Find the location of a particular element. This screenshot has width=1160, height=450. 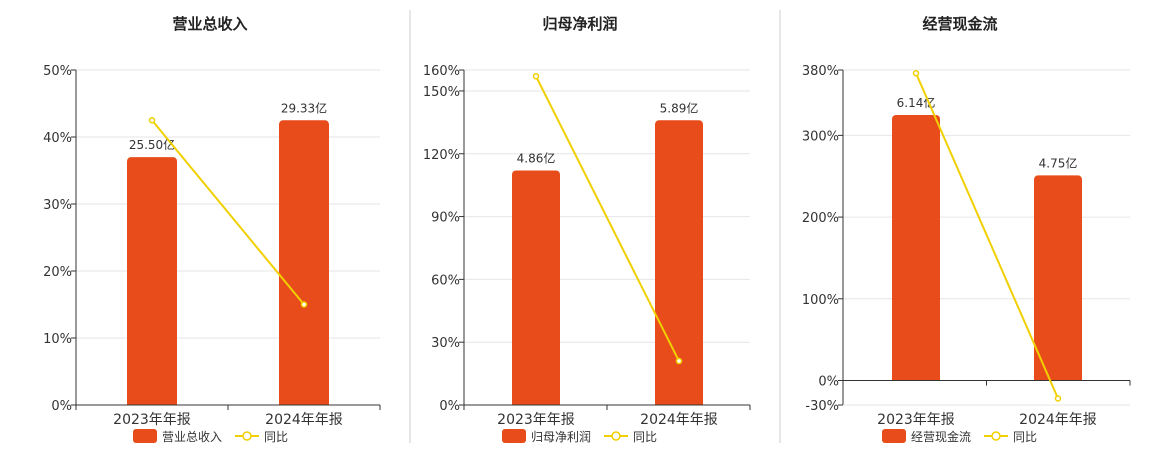

bar-data-label: 29.33亿 is located at coordinates (304, 107).